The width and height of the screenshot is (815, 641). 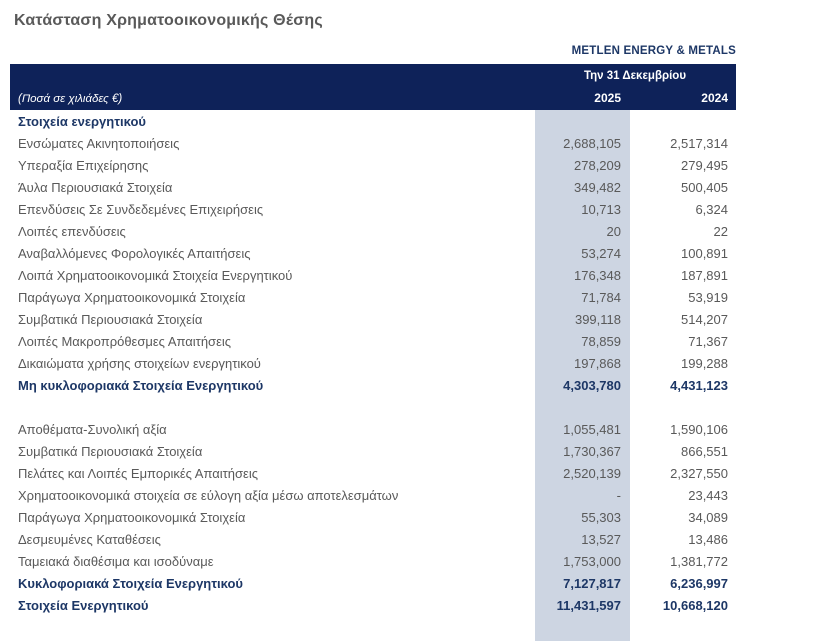 What do you see at coordinates (139, 363) in the screenshot?
I see `row-label: Δικαιώματα χρήσης στοιχείων ενεργητικού` at bounding box center [139, 363].